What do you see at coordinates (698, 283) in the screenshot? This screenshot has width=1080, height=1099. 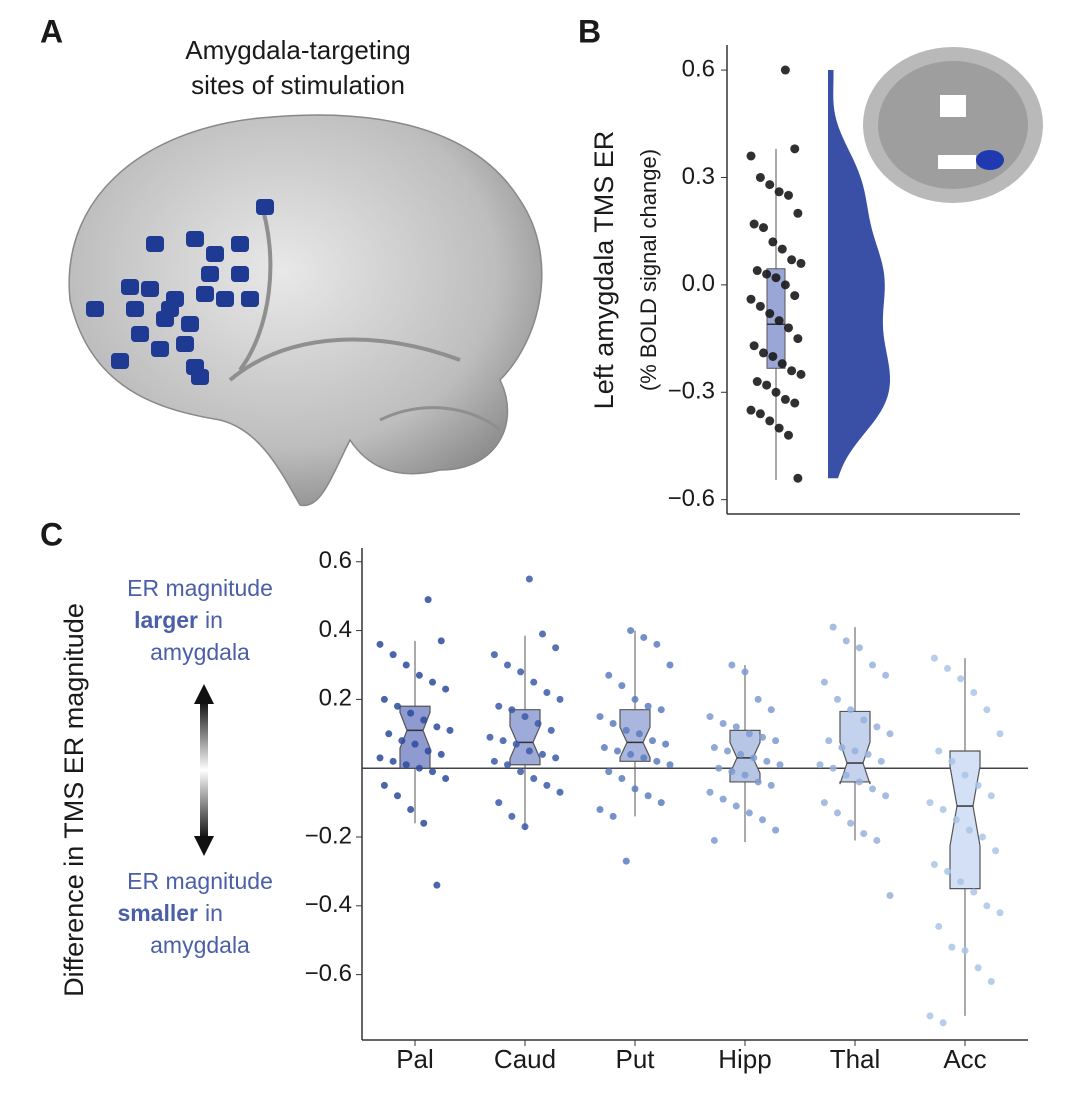 I see `y-tick-label: 0.0` at bounding box center [698, 283].